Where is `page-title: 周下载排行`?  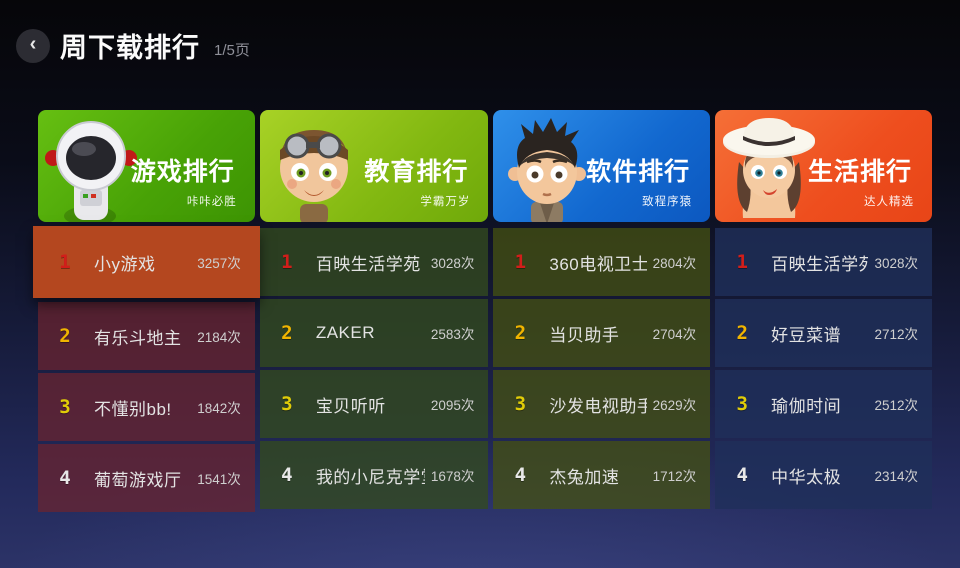
page-title: 周下载排行 is located at coordinates (130, 48).